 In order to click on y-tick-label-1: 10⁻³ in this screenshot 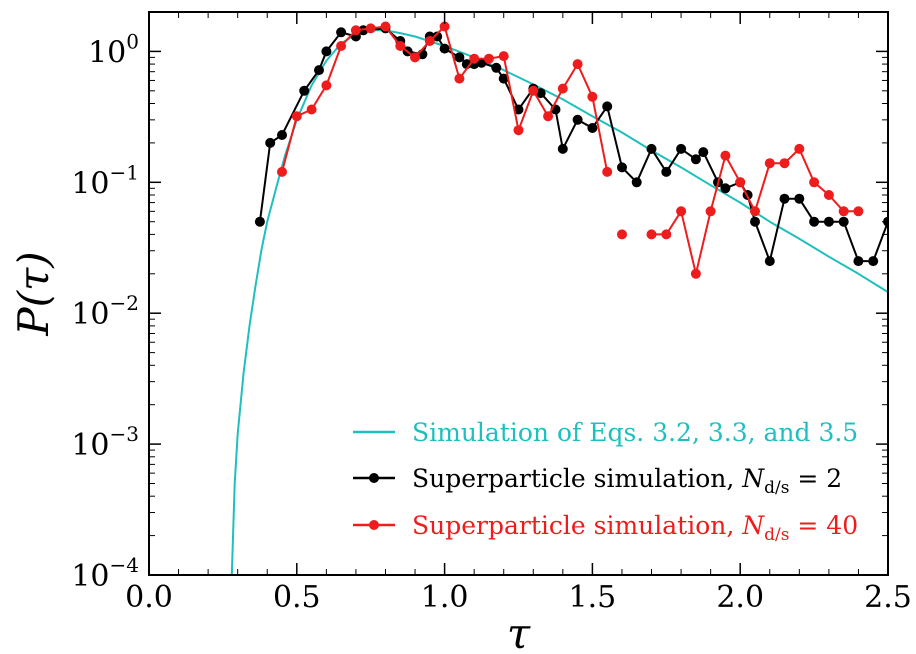, I will do `click(105, 442)`.